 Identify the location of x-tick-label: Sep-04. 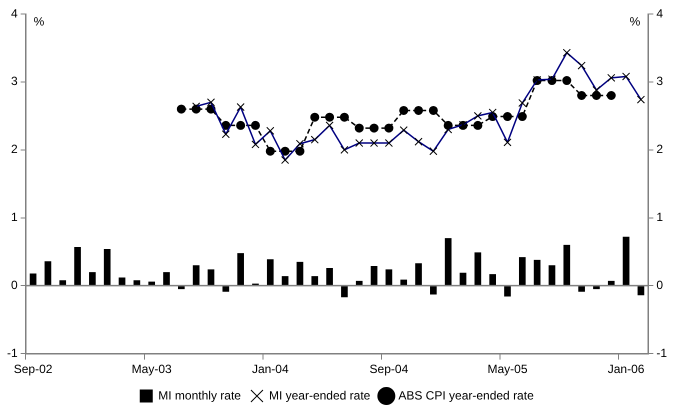
(389, 369).